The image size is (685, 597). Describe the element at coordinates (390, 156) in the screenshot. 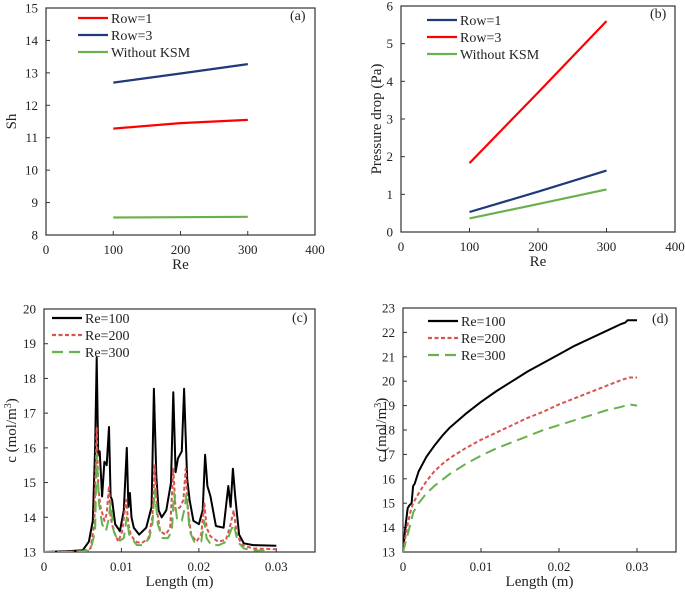

I see `y-tick-label: 2` at that location.